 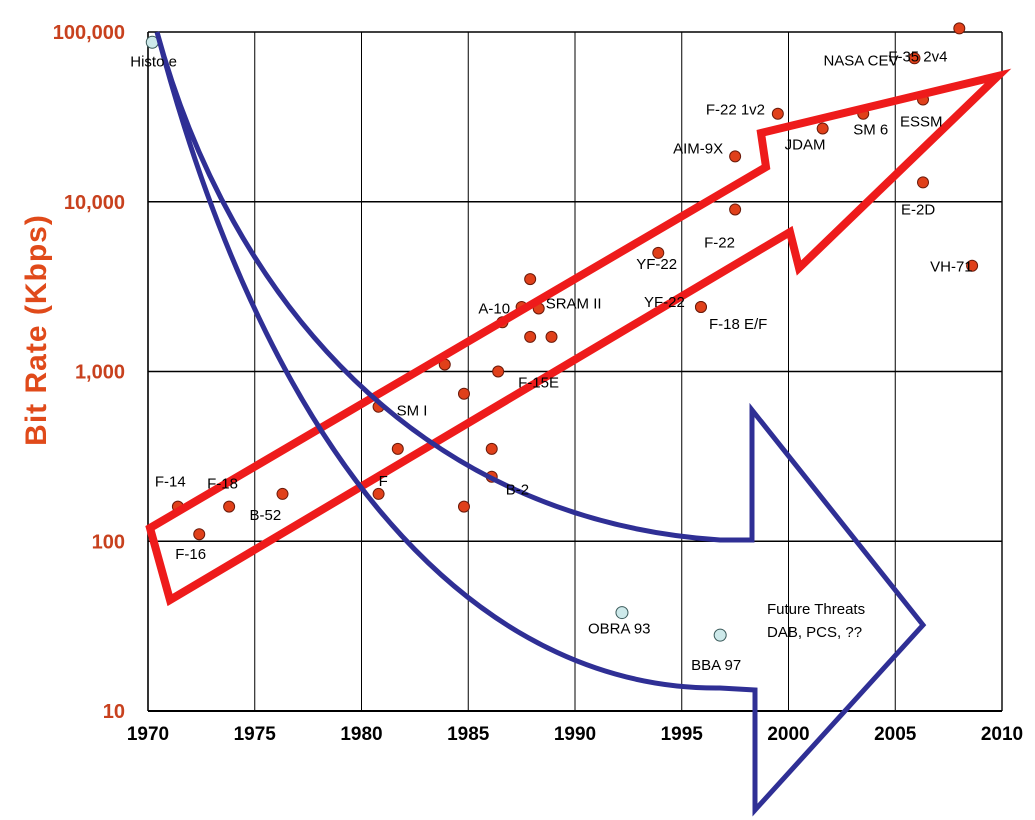 What do you see at coordinates (494, 308) in the screenshot?
I see `point-label: A-10` at bounding box center [494, 308].